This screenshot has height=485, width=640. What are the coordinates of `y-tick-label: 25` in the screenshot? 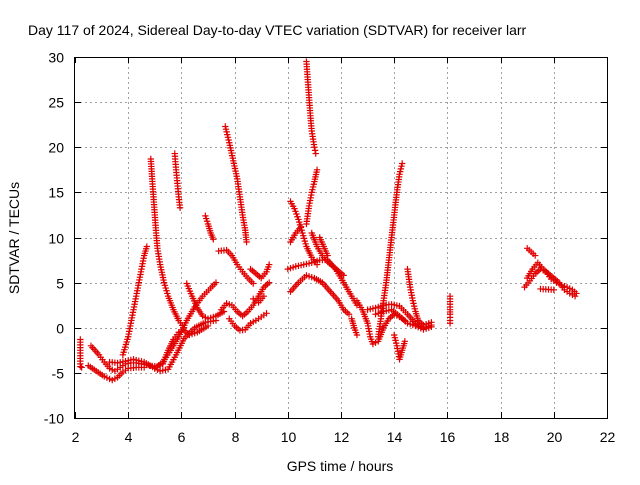 It's located at (56, 103).